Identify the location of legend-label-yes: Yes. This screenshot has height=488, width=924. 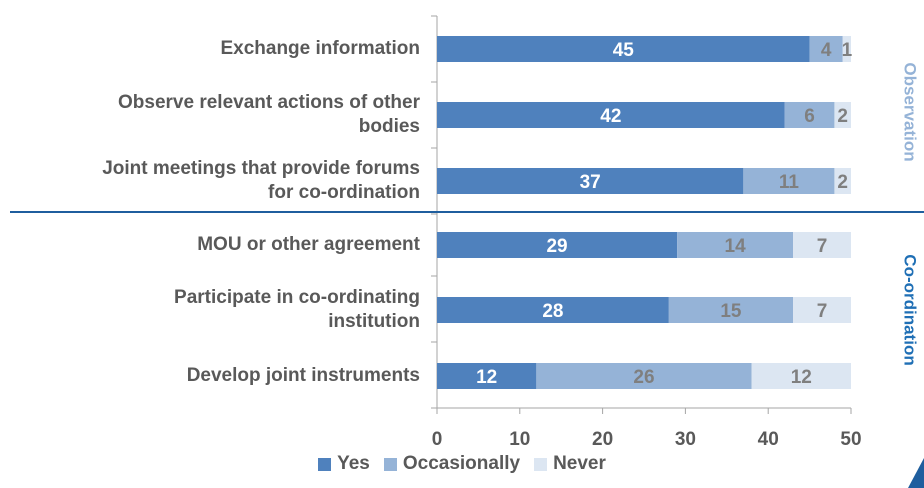
(353, 463).